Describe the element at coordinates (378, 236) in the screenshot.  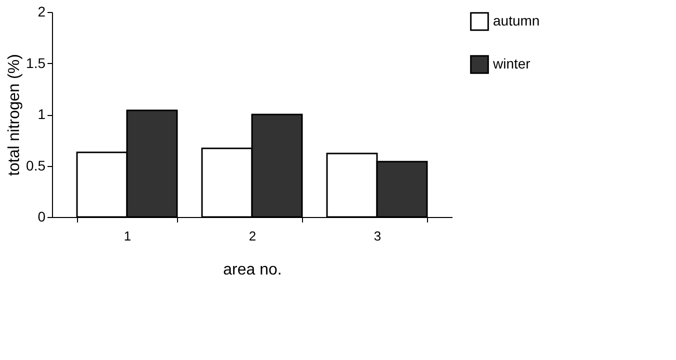
I see `x-tick-label: 3` at that location.